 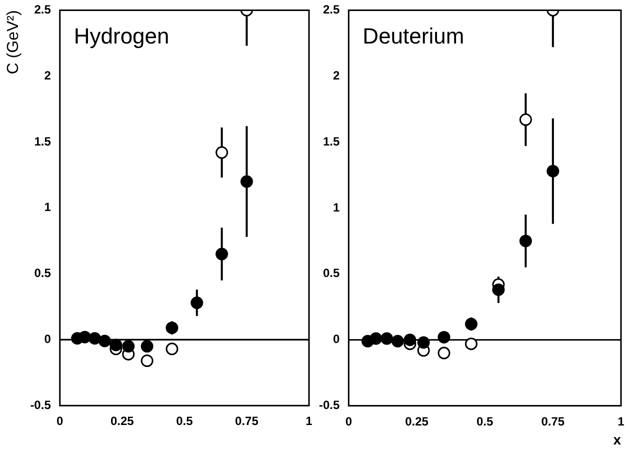 What do you see at coordinates (617, 439) in the screenshot?
I see `x-axis-title: x` at bounding box center [617, 439].